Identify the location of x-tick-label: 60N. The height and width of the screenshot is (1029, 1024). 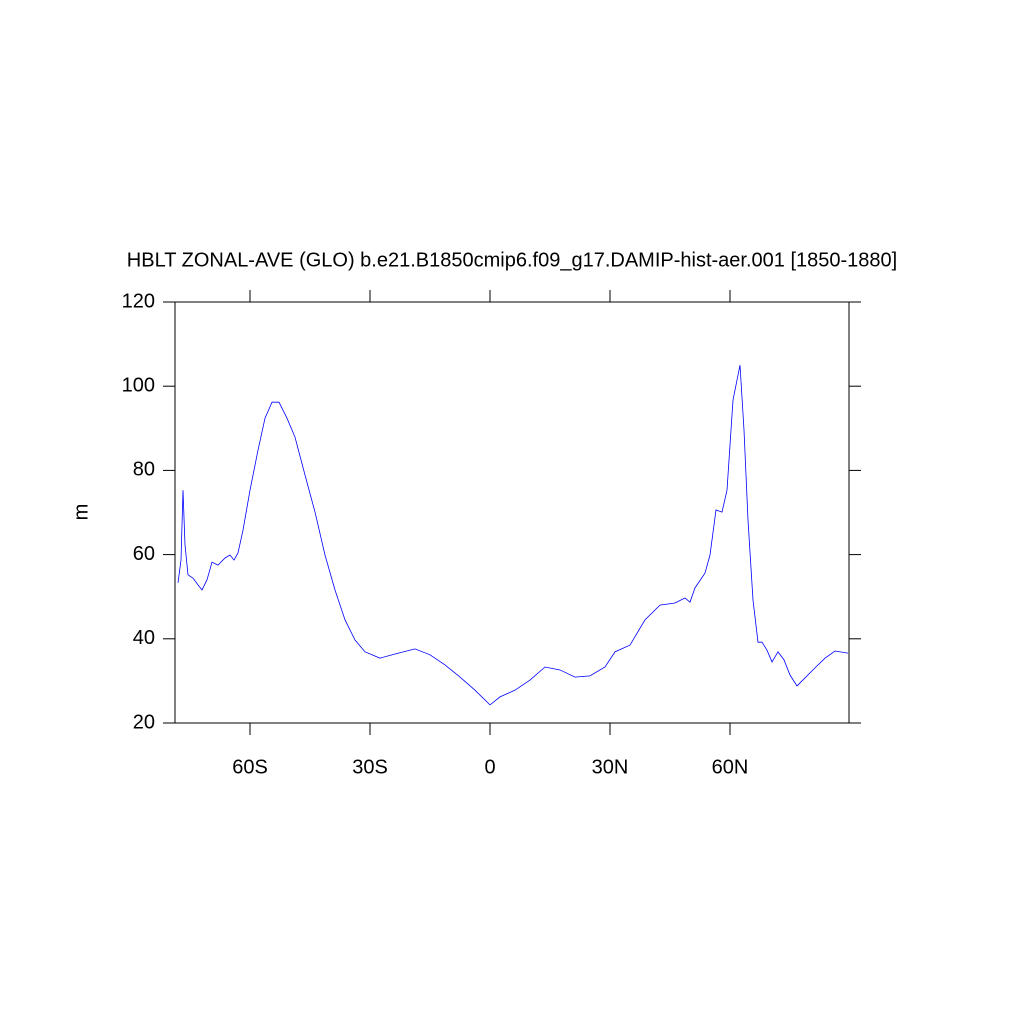
(730, 767).